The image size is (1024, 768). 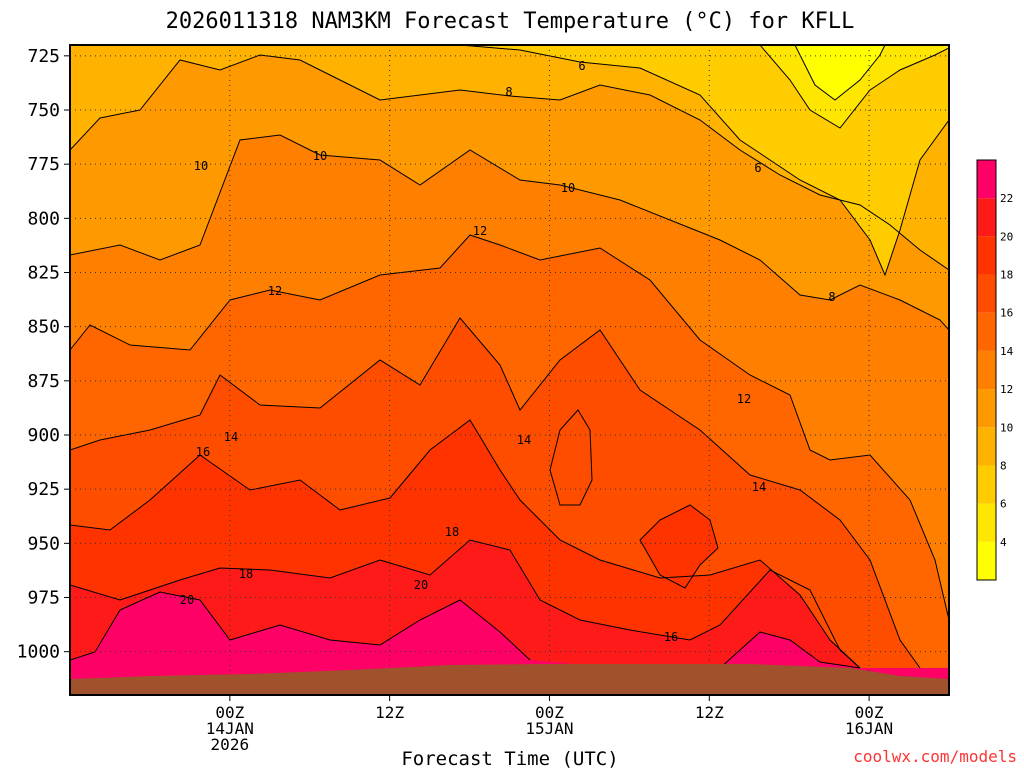 What do you see at coordinates (43, 164) in the screenshot?
I see `y-tick-label: 775` at bounding box center [43, 164].